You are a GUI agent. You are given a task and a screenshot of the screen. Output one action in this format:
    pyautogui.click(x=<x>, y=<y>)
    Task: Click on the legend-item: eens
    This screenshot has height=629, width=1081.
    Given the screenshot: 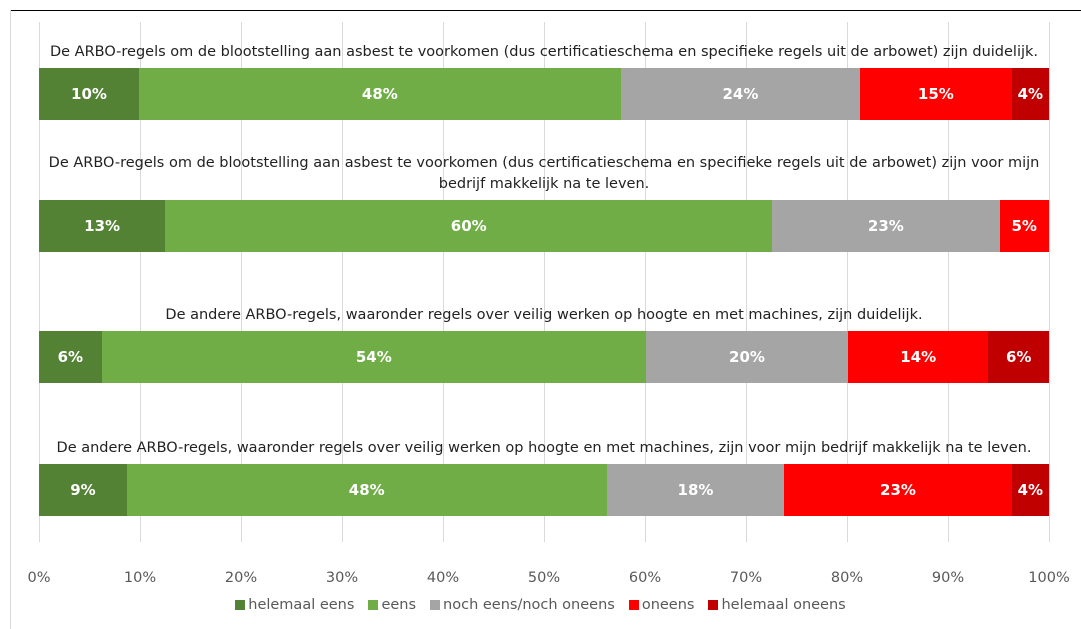 What is the action you would take?
    pyautogui.click(x=392, y=605)
    